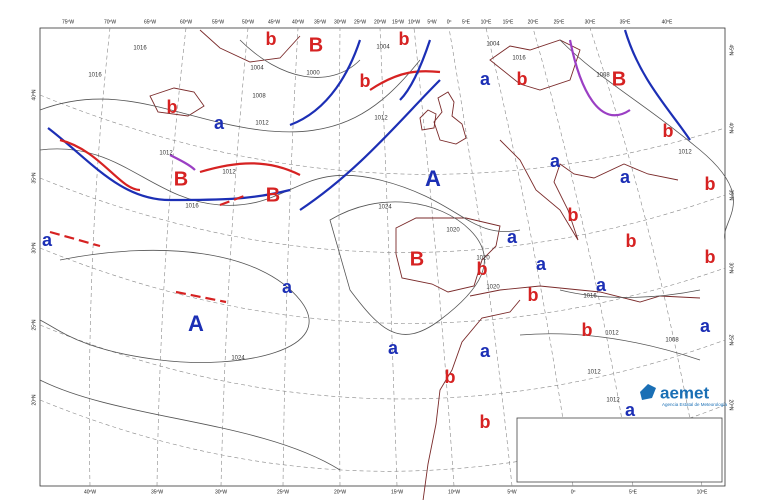  Describe the element at coordinates (667, 22) in the screenshot. I see `longitude-label: 40ºE` at that location.